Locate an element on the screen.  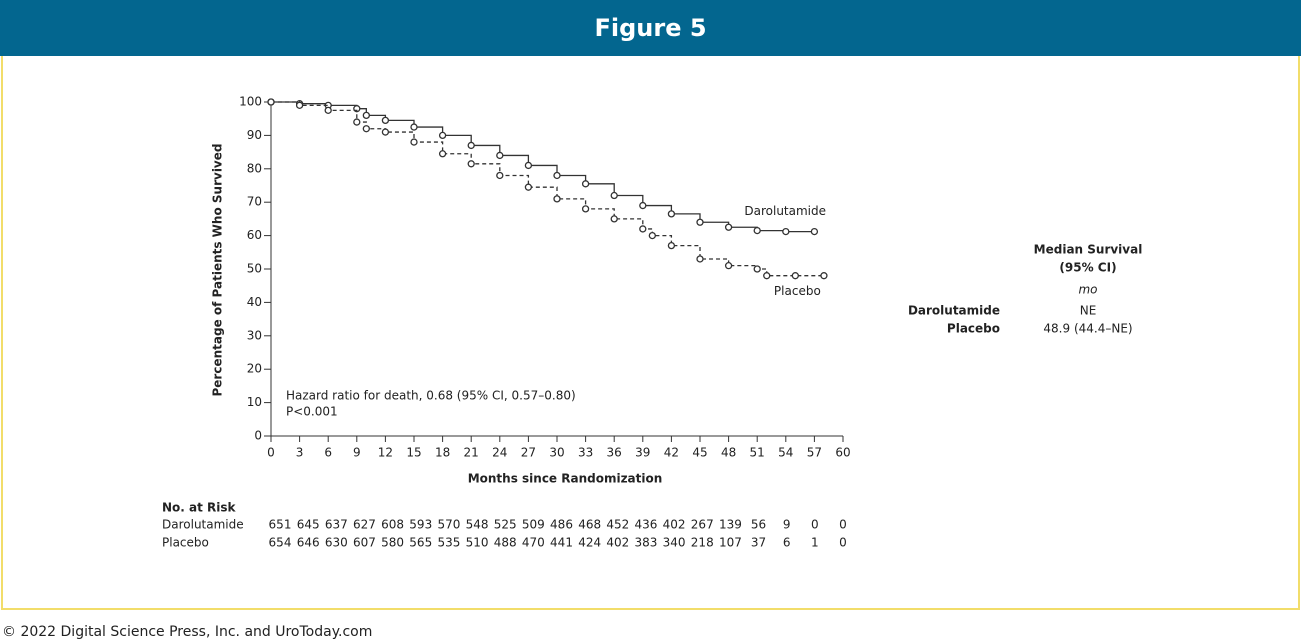
at-risk-value: 488 is located at coordinates (505, 543).